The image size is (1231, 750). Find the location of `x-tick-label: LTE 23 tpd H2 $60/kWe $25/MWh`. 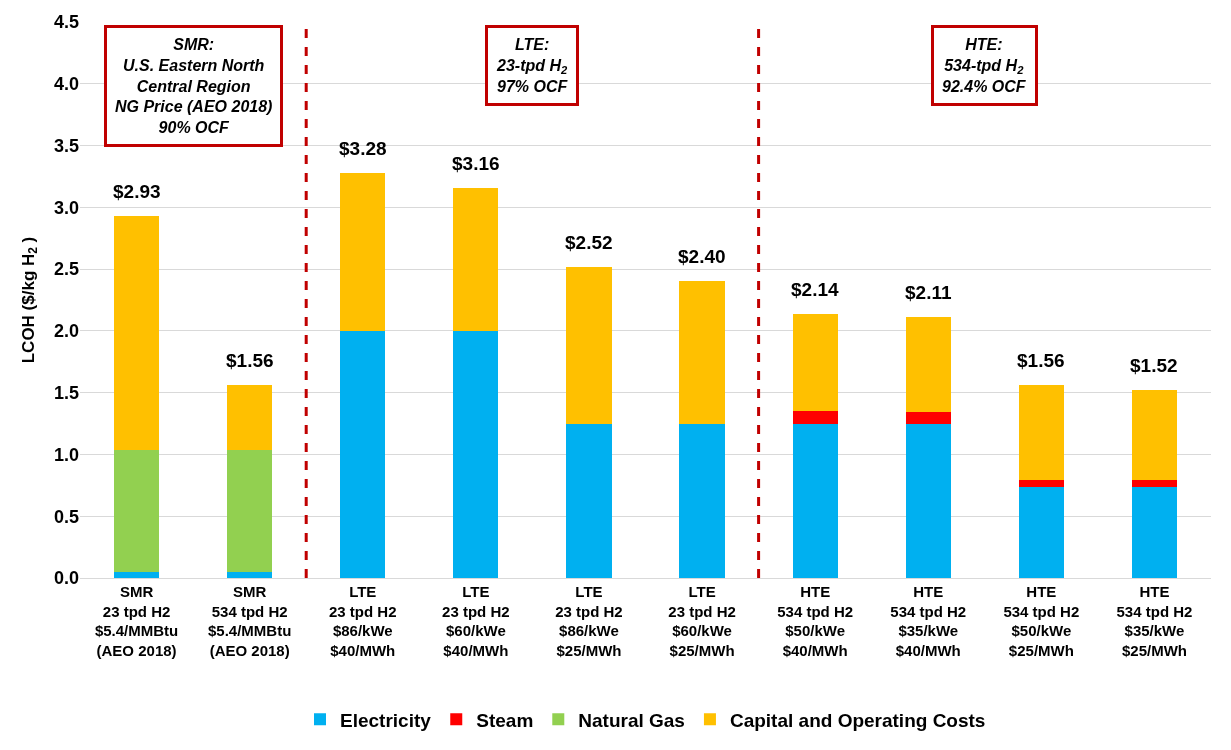

x-tick-label: LTE 23 tpd H2 $60/kWe $25/MWh is located at coordinates (702, 621).